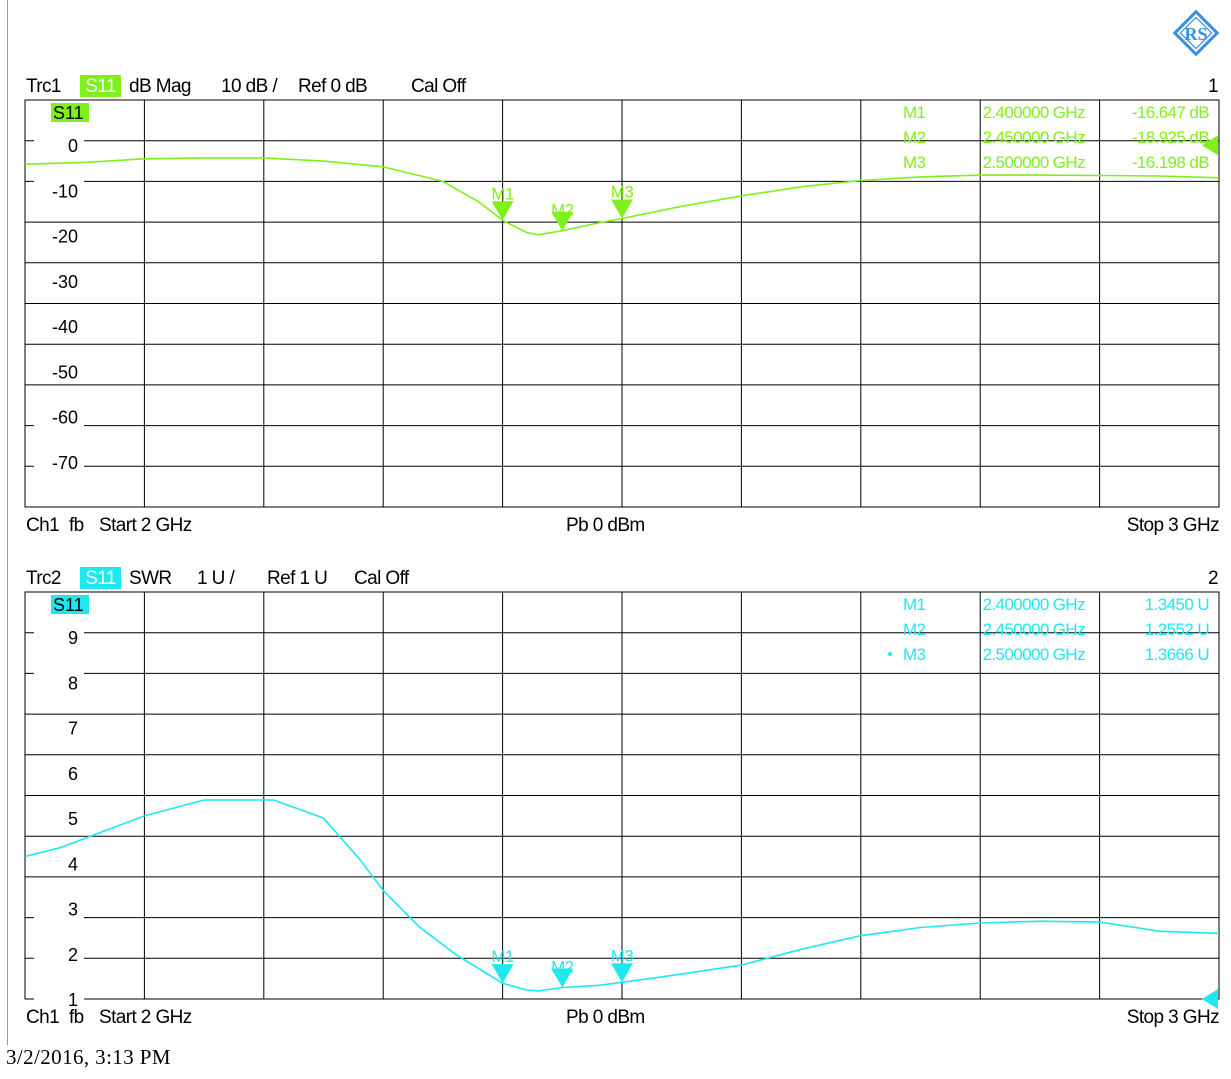 The height and width of the screenshot is (1079, 1231). Describe the element at coordinates (297, 578) in the screenshot. I see `ref-level: Ref 1 U` at that location.